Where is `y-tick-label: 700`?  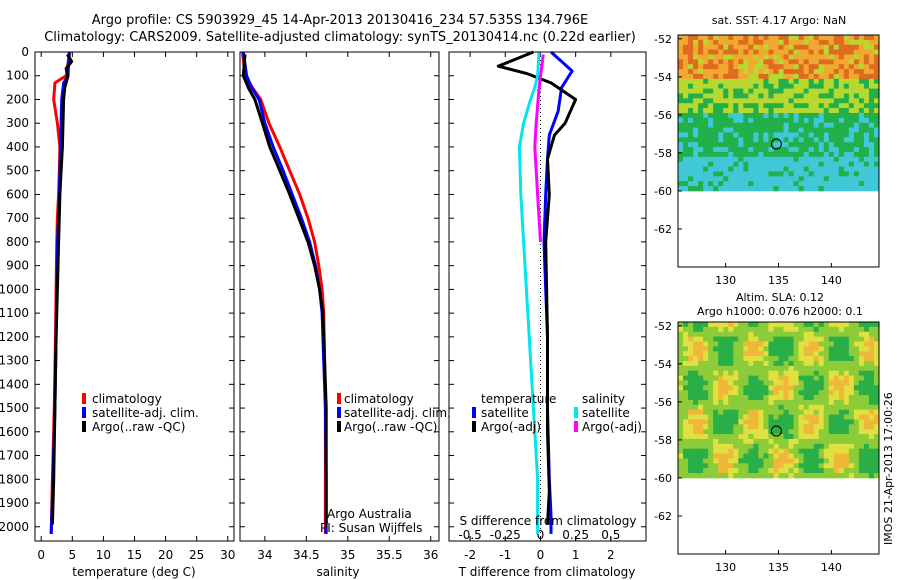 y-tick-label: 700 is located at coordinates (17, 218).